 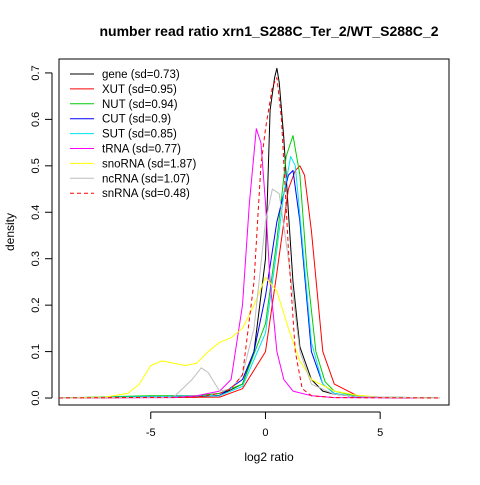 I want to click on legend-label: XUT (sd=0.95), so click(x=139, y=90).